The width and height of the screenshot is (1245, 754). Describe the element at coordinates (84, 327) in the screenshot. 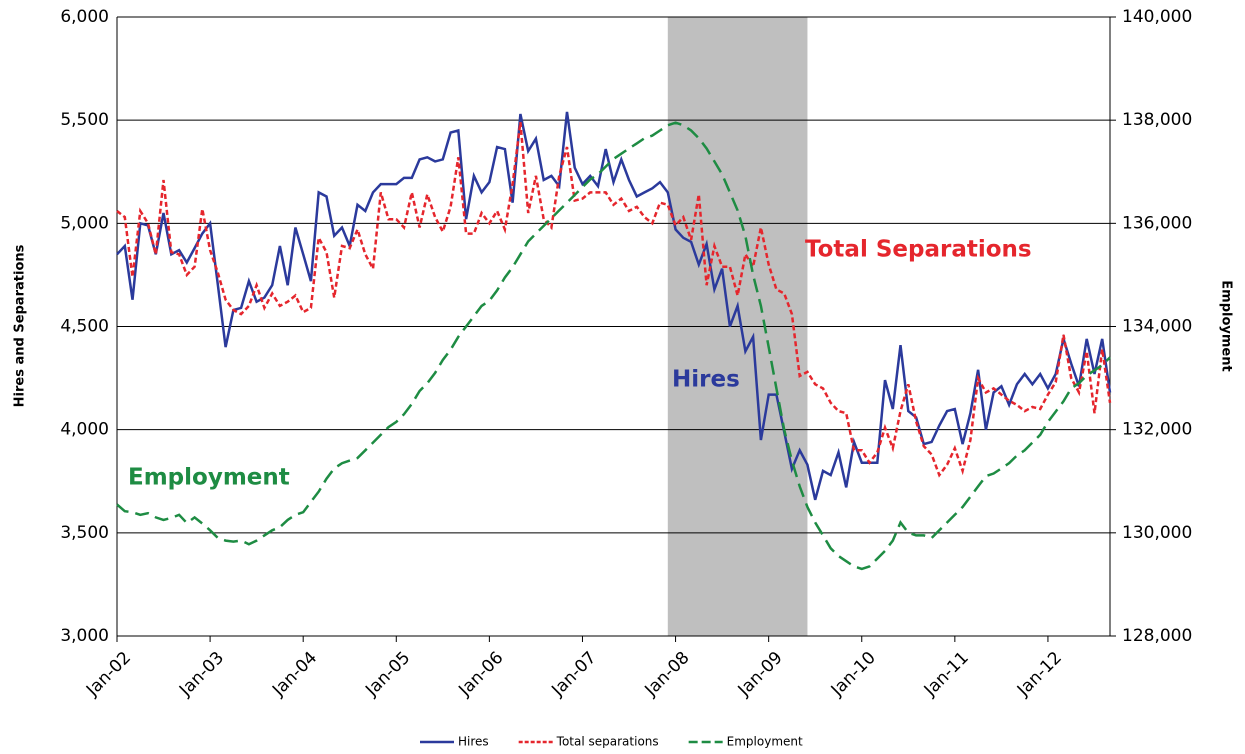

I see `y-tick-label: 4,500` at that location.